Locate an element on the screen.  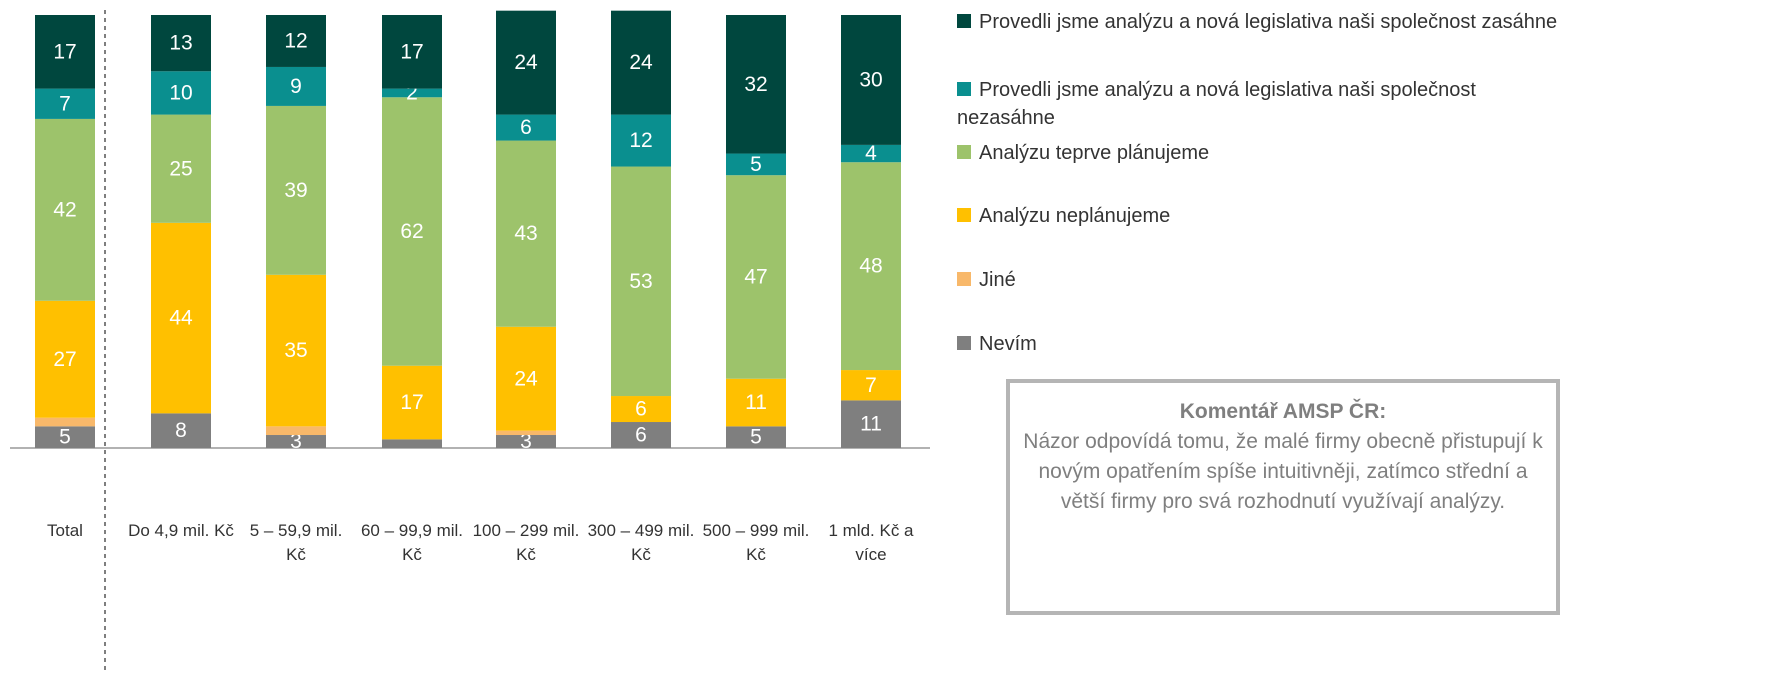
data-label: 53 is located at coordinates (640, 281).